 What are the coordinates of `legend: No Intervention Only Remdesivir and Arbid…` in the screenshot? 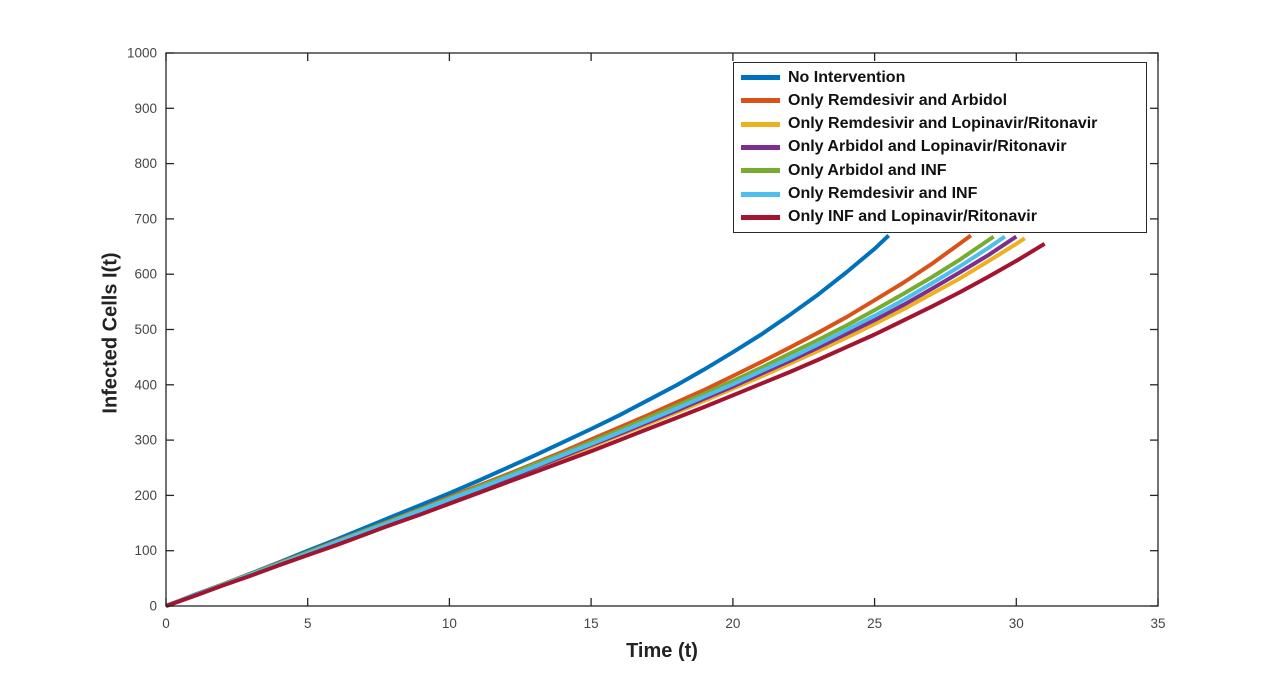 It's located at (940, 147).